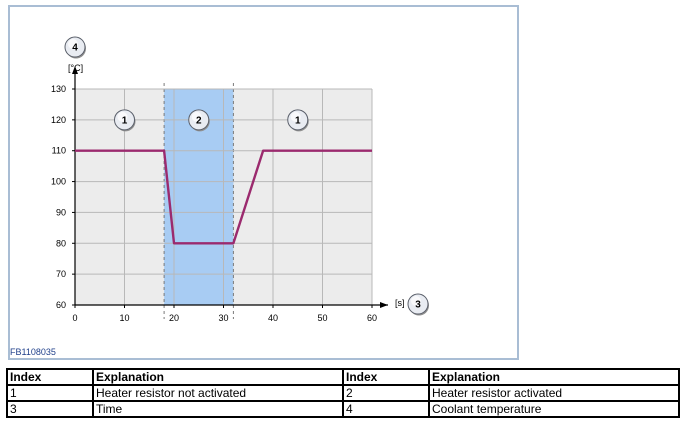 Image resolution: width=683 pixels, height=432 pixels. I want to click on legend-explanation-cell: Heater resistor not activated, so click(218, 393).